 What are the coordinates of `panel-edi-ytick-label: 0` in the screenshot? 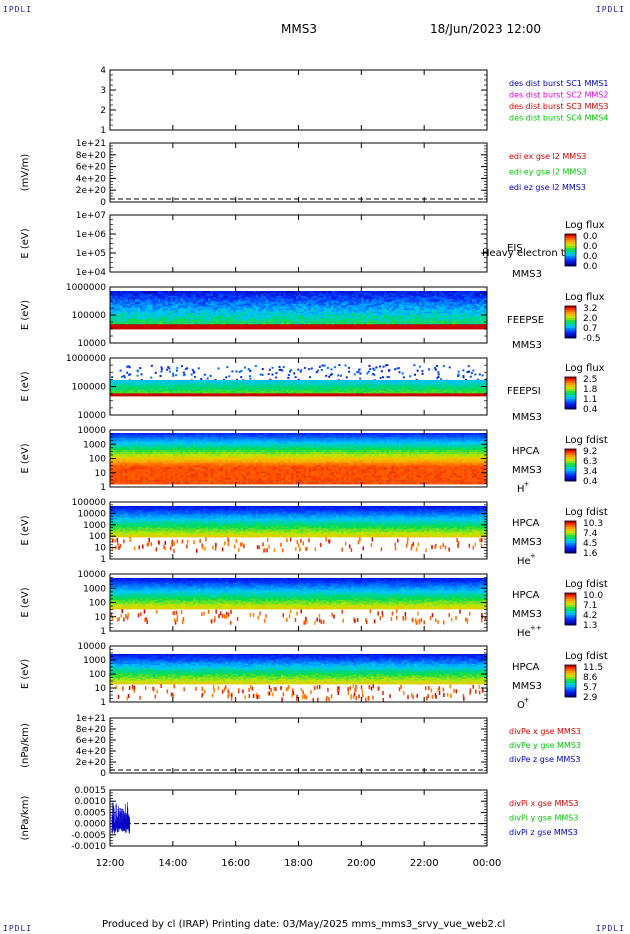 It's located at (103, 203).